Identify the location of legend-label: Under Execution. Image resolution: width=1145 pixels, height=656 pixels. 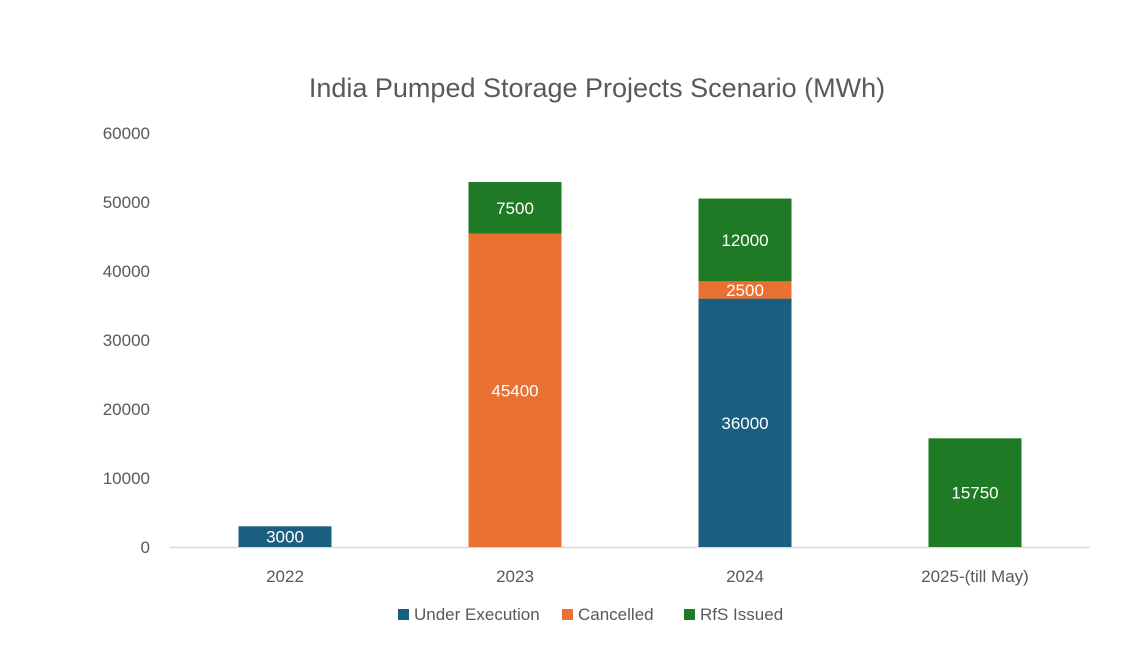
(477, 614).